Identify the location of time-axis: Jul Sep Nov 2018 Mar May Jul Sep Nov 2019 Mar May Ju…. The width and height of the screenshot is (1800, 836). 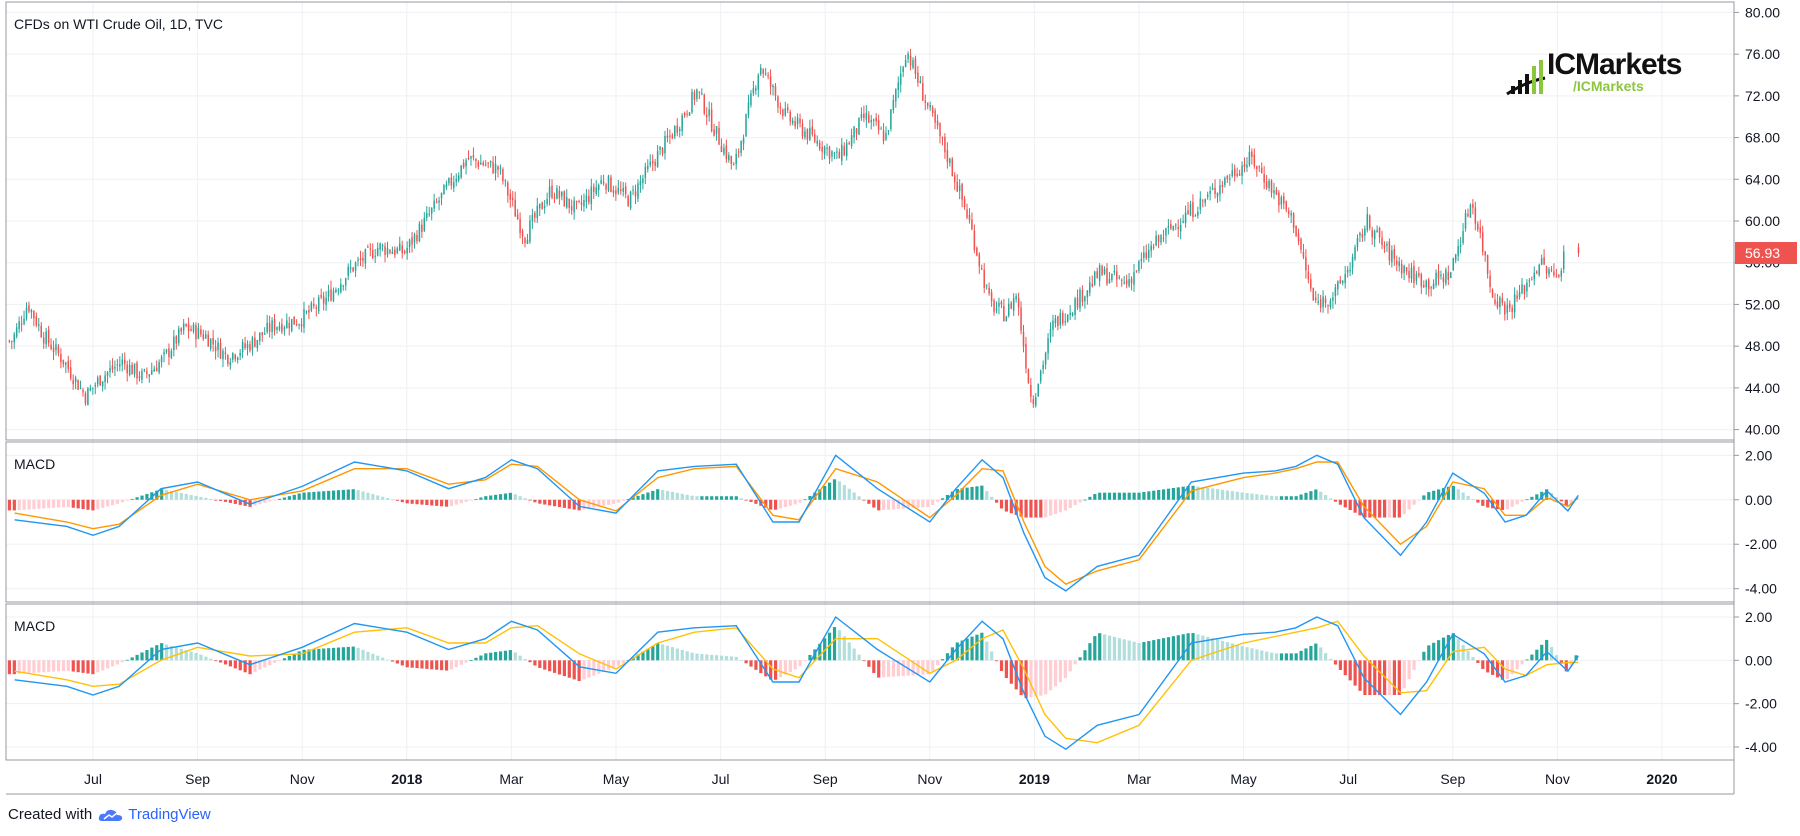
(881, 779).